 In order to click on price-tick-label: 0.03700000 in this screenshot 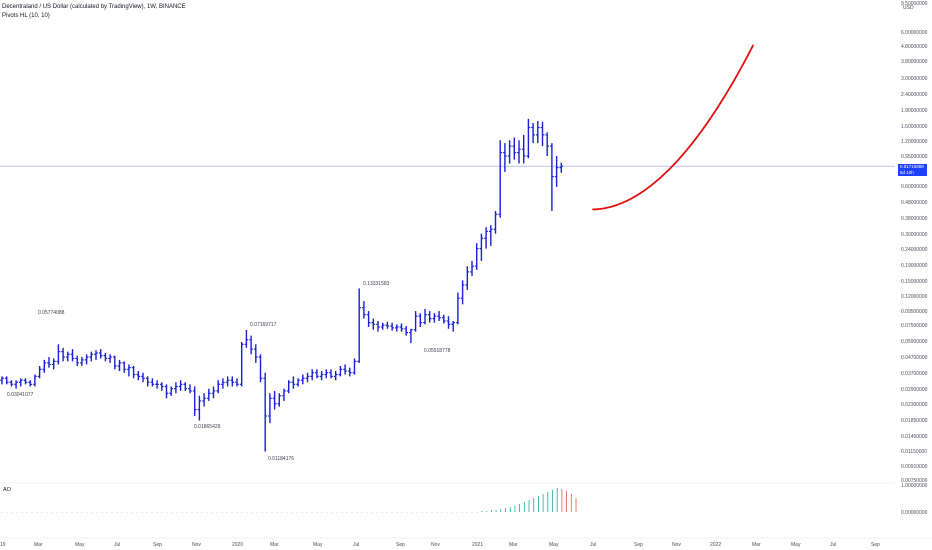, I will do `click(914, 374)`.